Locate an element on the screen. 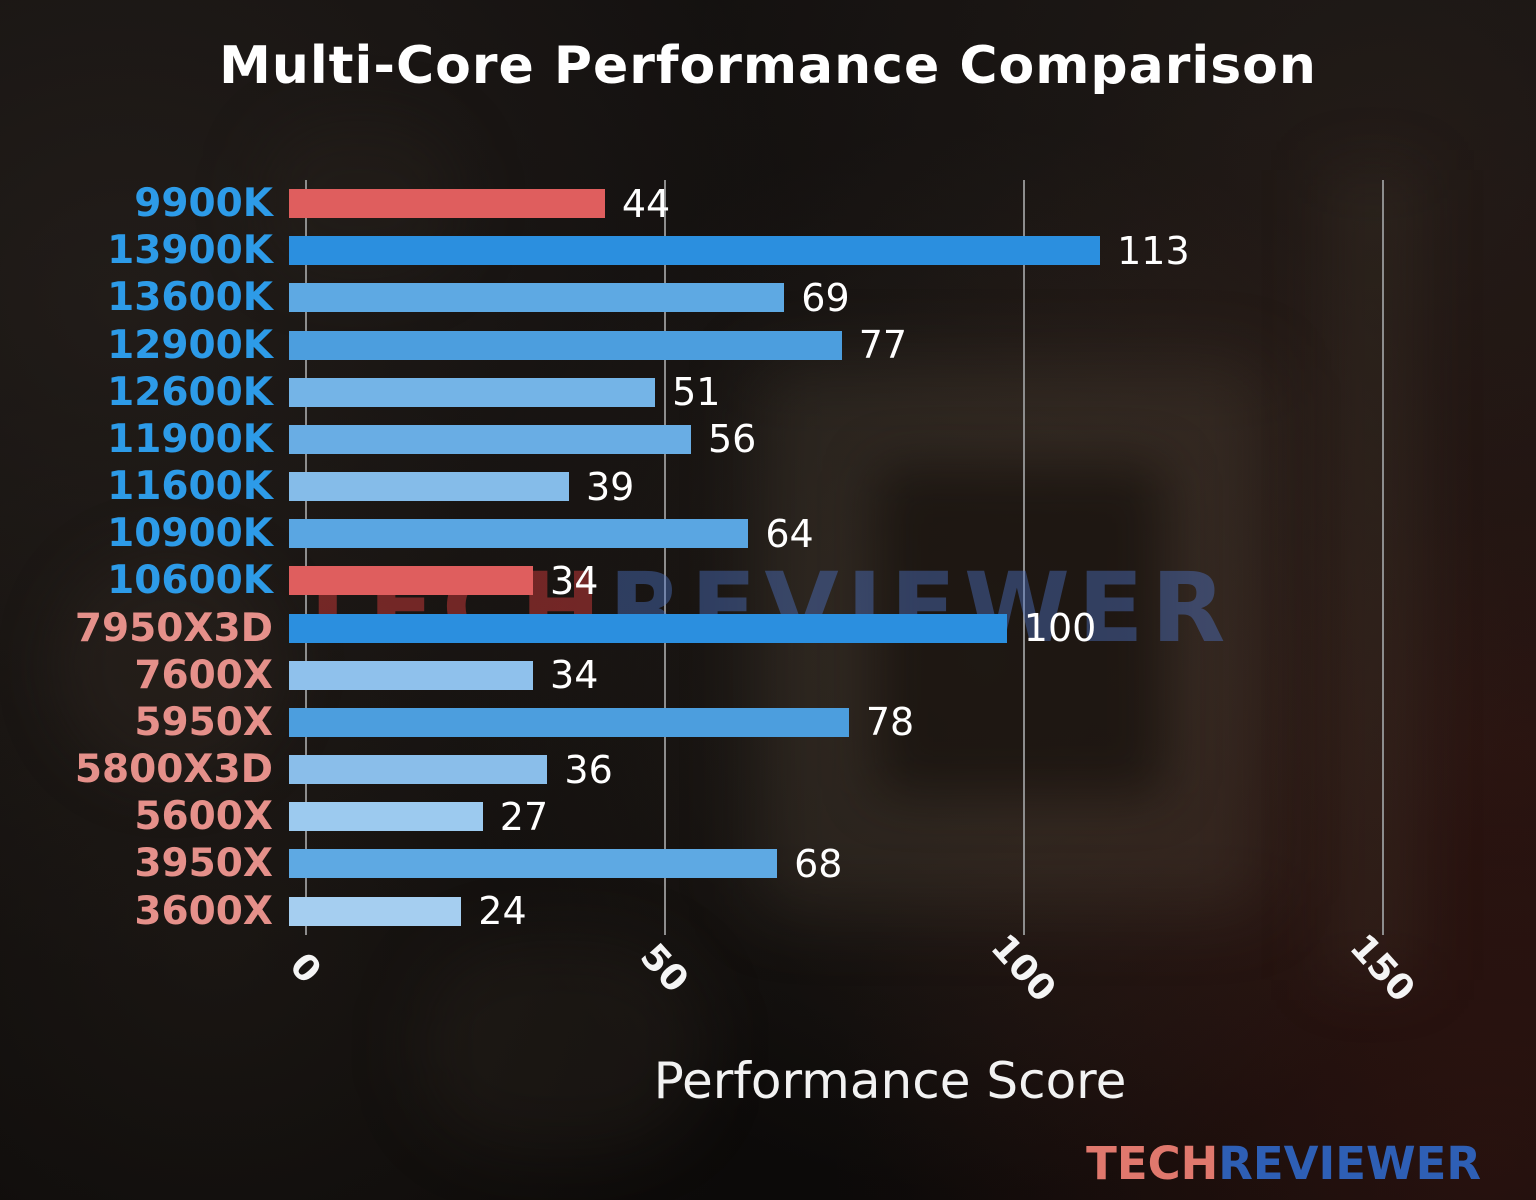  category-label: 3600X is located at coordinates (203, 911).